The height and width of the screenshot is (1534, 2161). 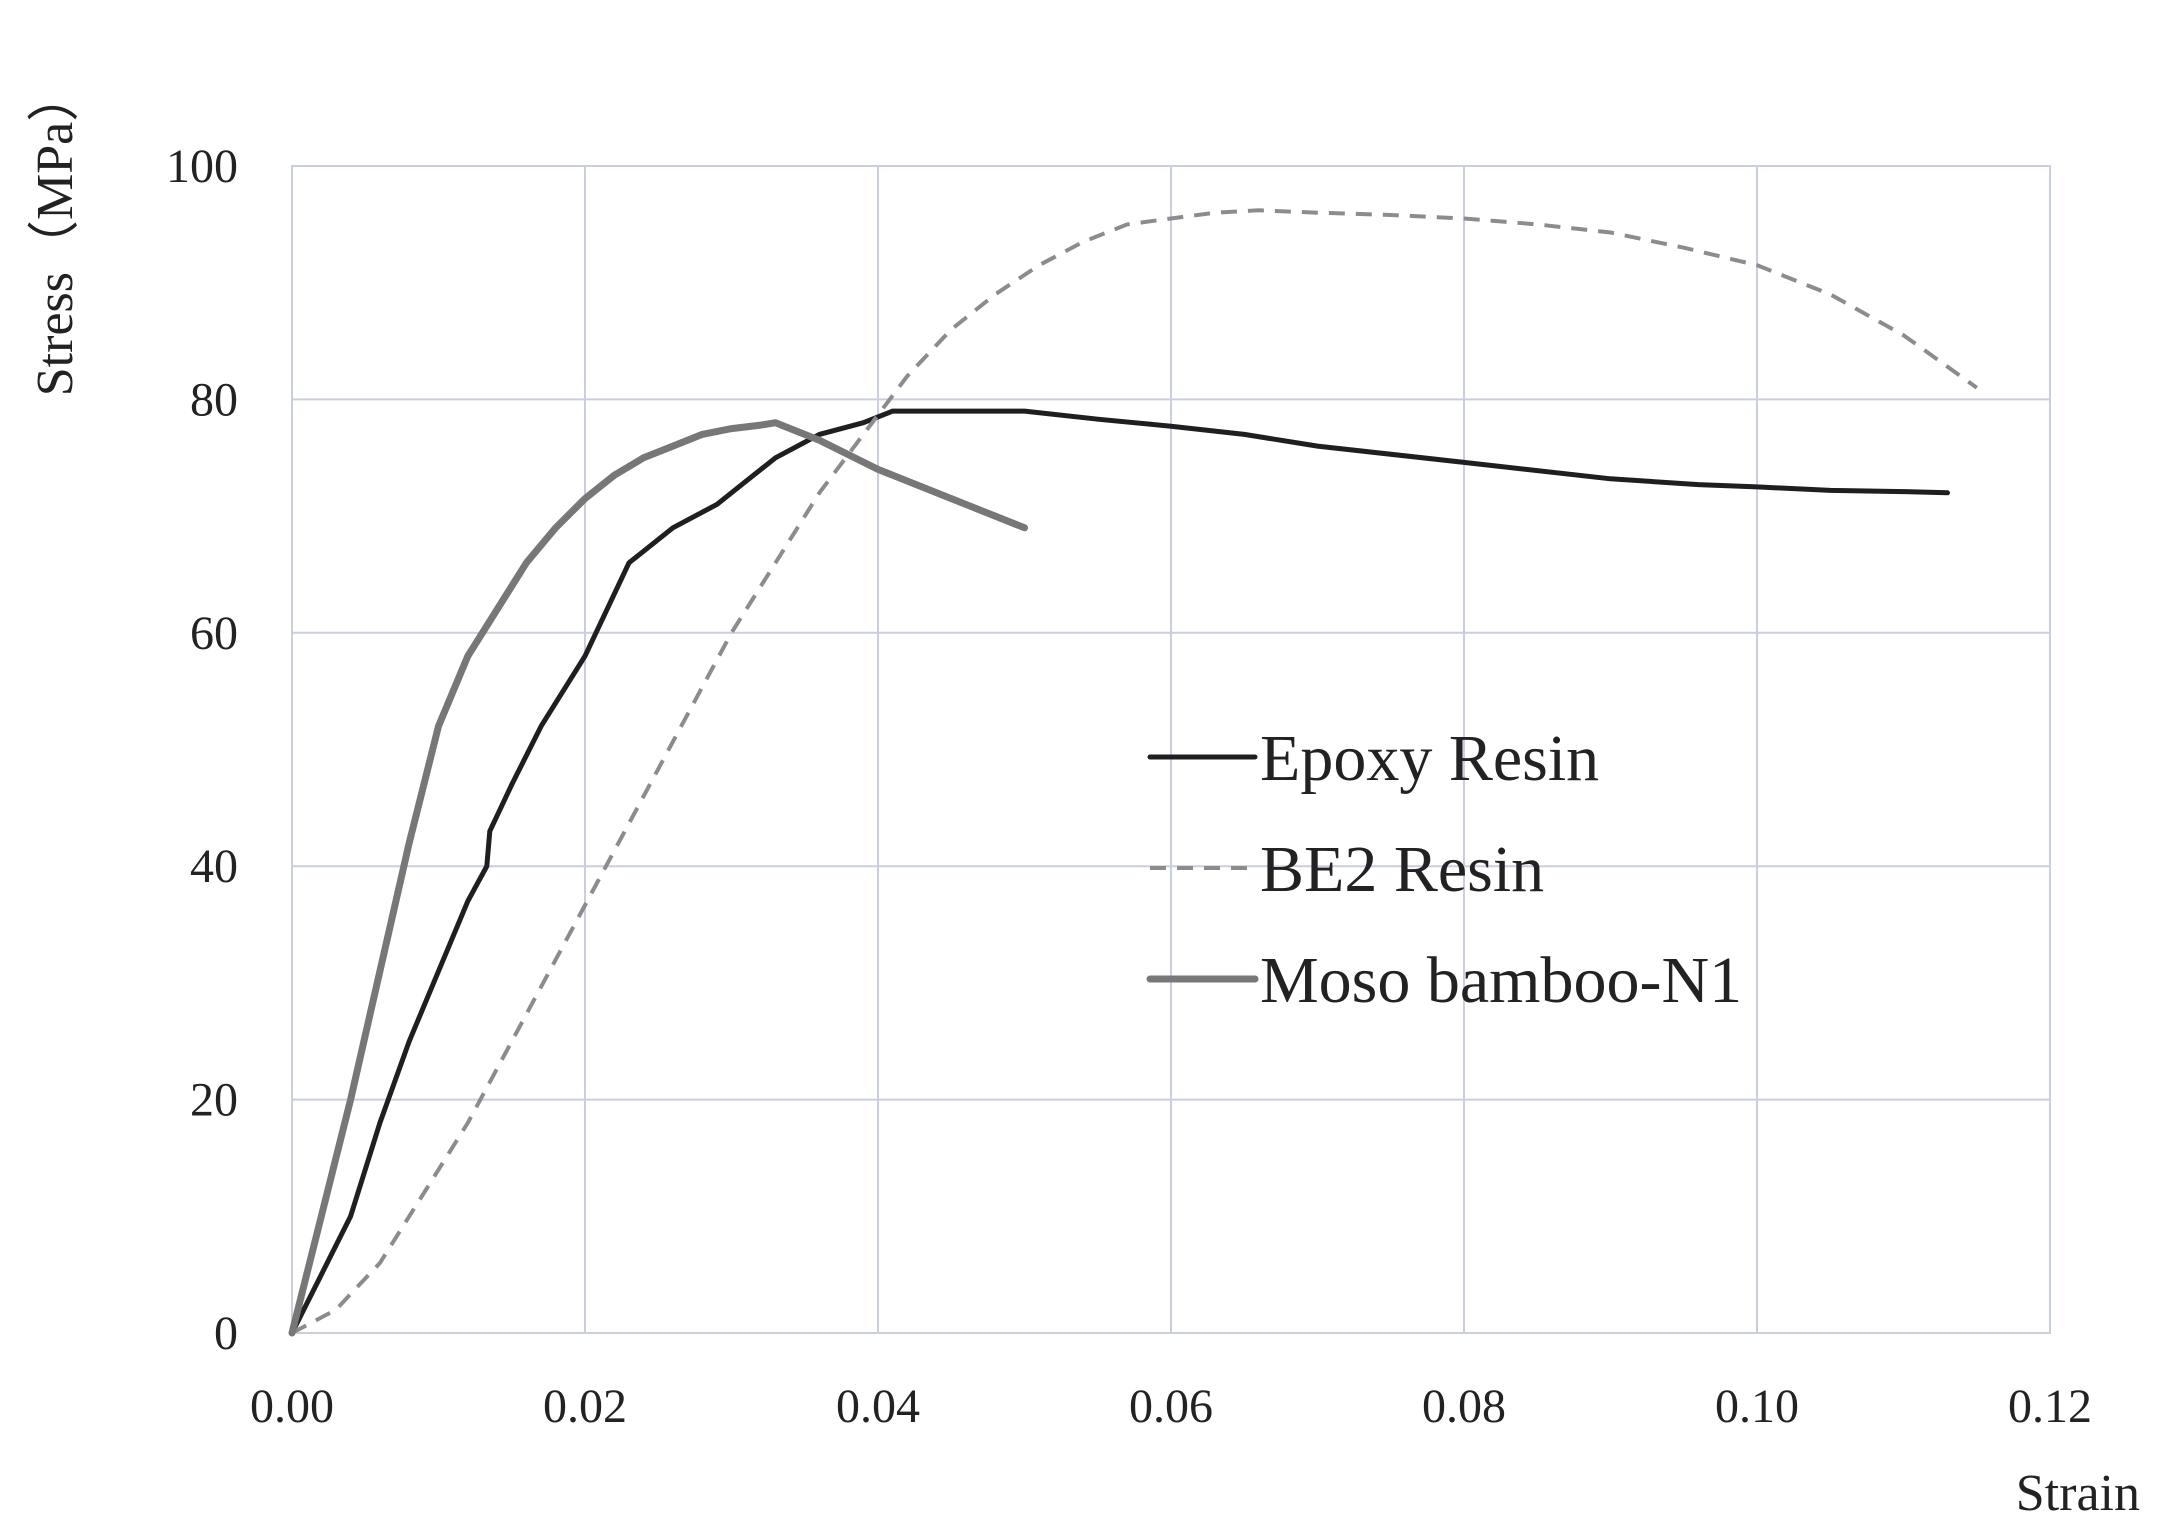 What do you see at coordinates (2078, 1493) in the screenshot?
I see `x-axis-title: Strain` at bounding box center [2078, 1493].